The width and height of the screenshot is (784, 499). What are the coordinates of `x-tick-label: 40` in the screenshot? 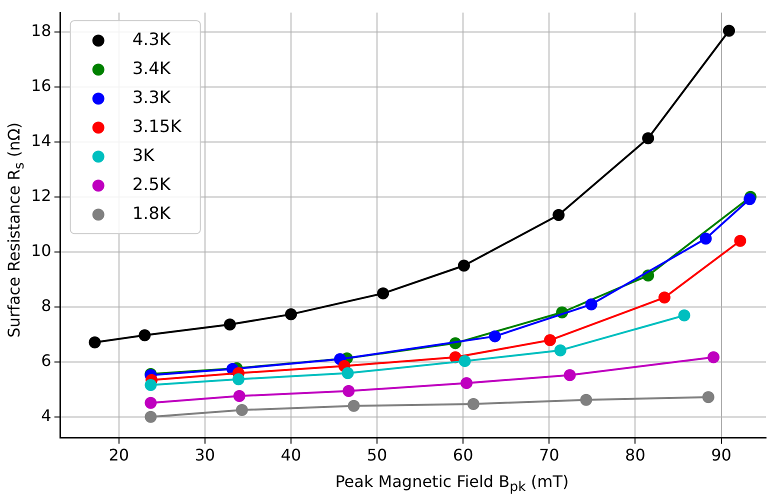 It's located at (291, 455).